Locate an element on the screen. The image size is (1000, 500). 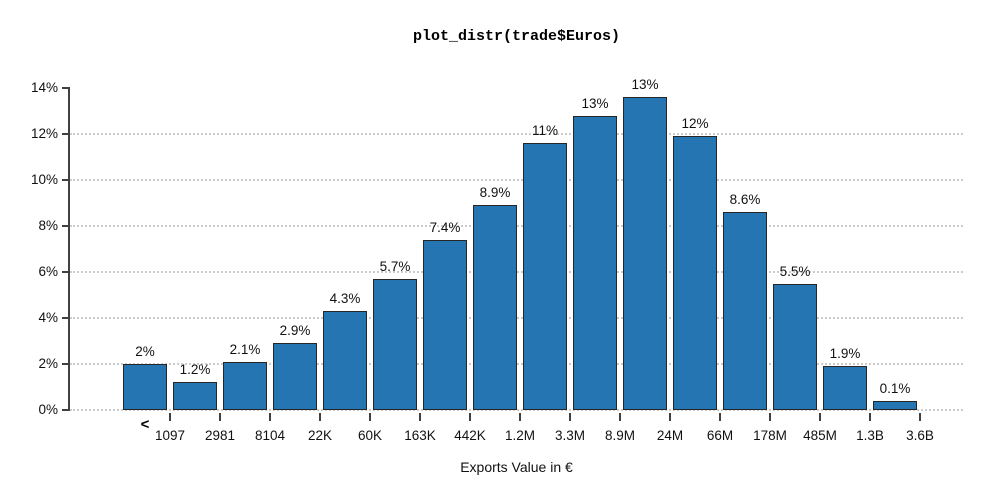
x-axis-tick-label: 8104 is located at coordinates (270, 435).